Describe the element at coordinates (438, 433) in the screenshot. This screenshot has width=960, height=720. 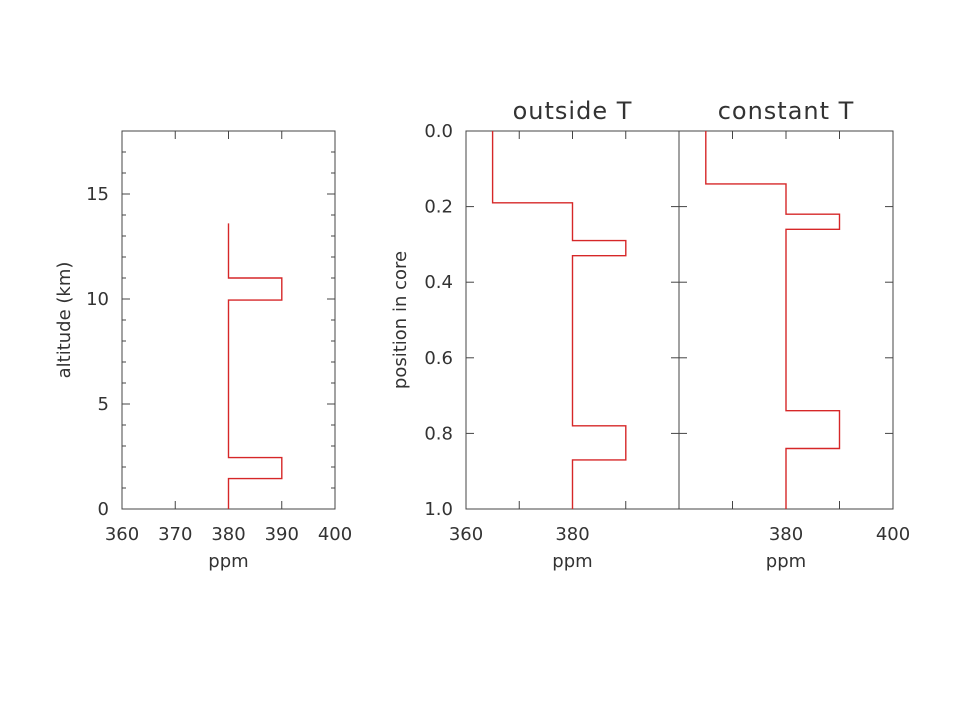
I see `y-tick-label: 0.8` at that location.